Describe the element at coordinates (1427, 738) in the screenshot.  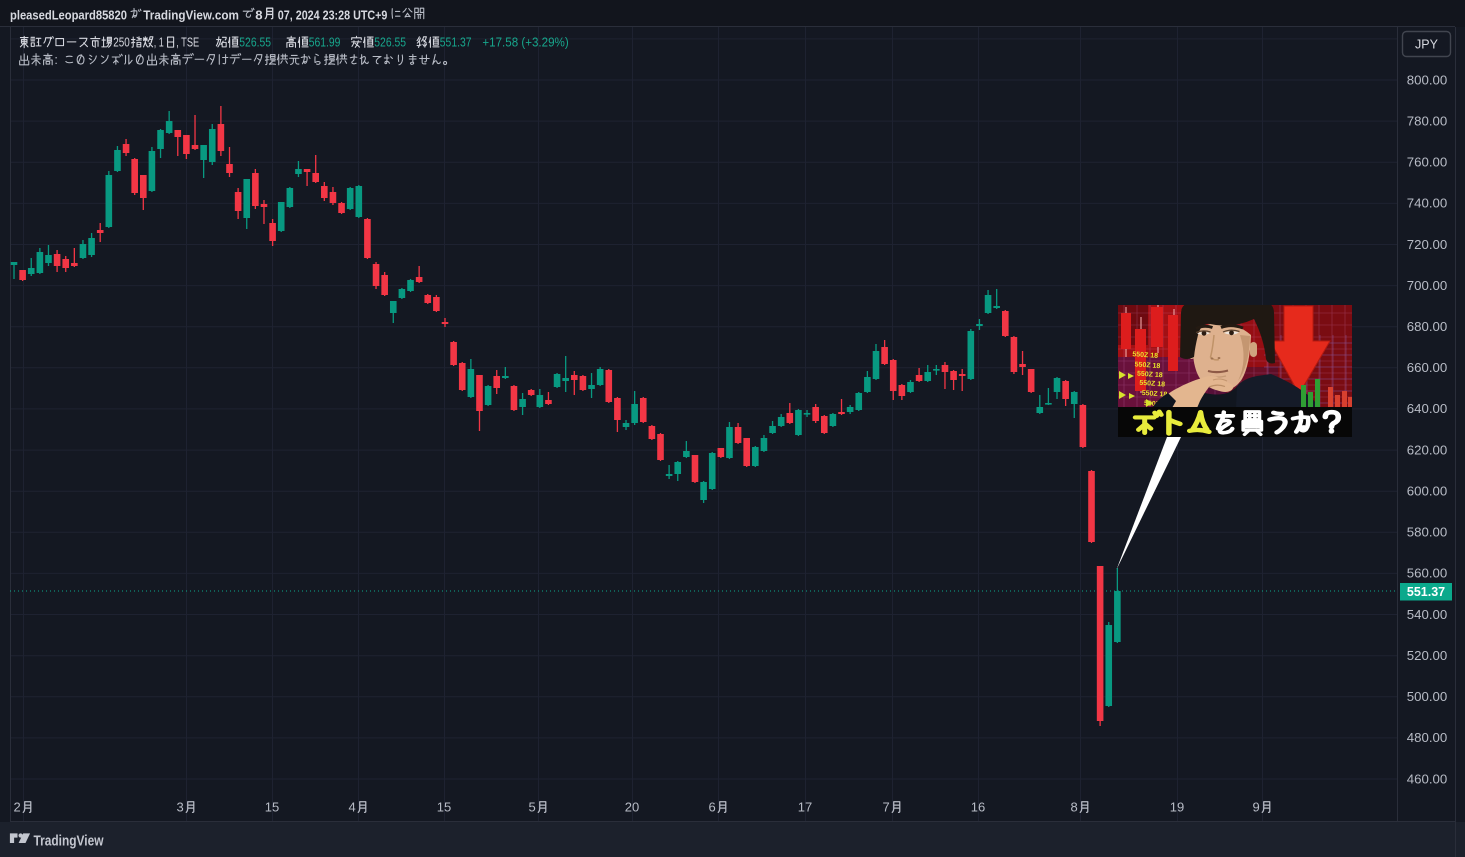
I see `svg-text: 480.00` at that location.